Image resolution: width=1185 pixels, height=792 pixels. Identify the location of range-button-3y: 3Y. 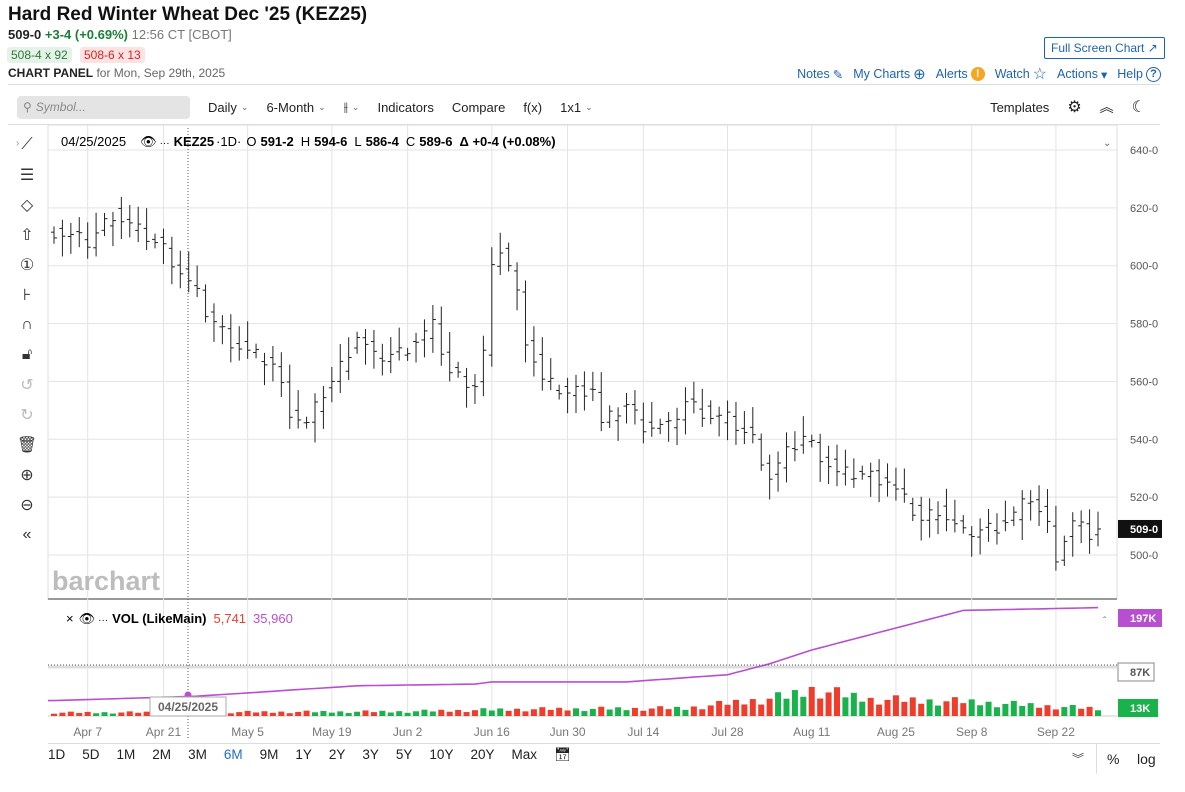
(370, 754).